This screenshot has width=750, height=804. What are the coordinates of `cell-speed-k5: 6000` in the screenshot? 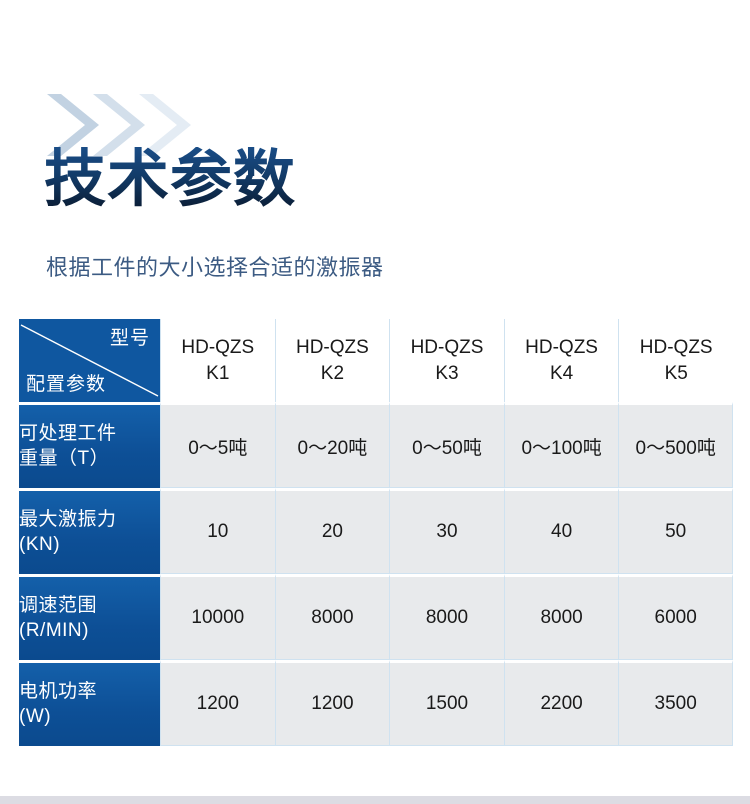 It's located at (675, 617).